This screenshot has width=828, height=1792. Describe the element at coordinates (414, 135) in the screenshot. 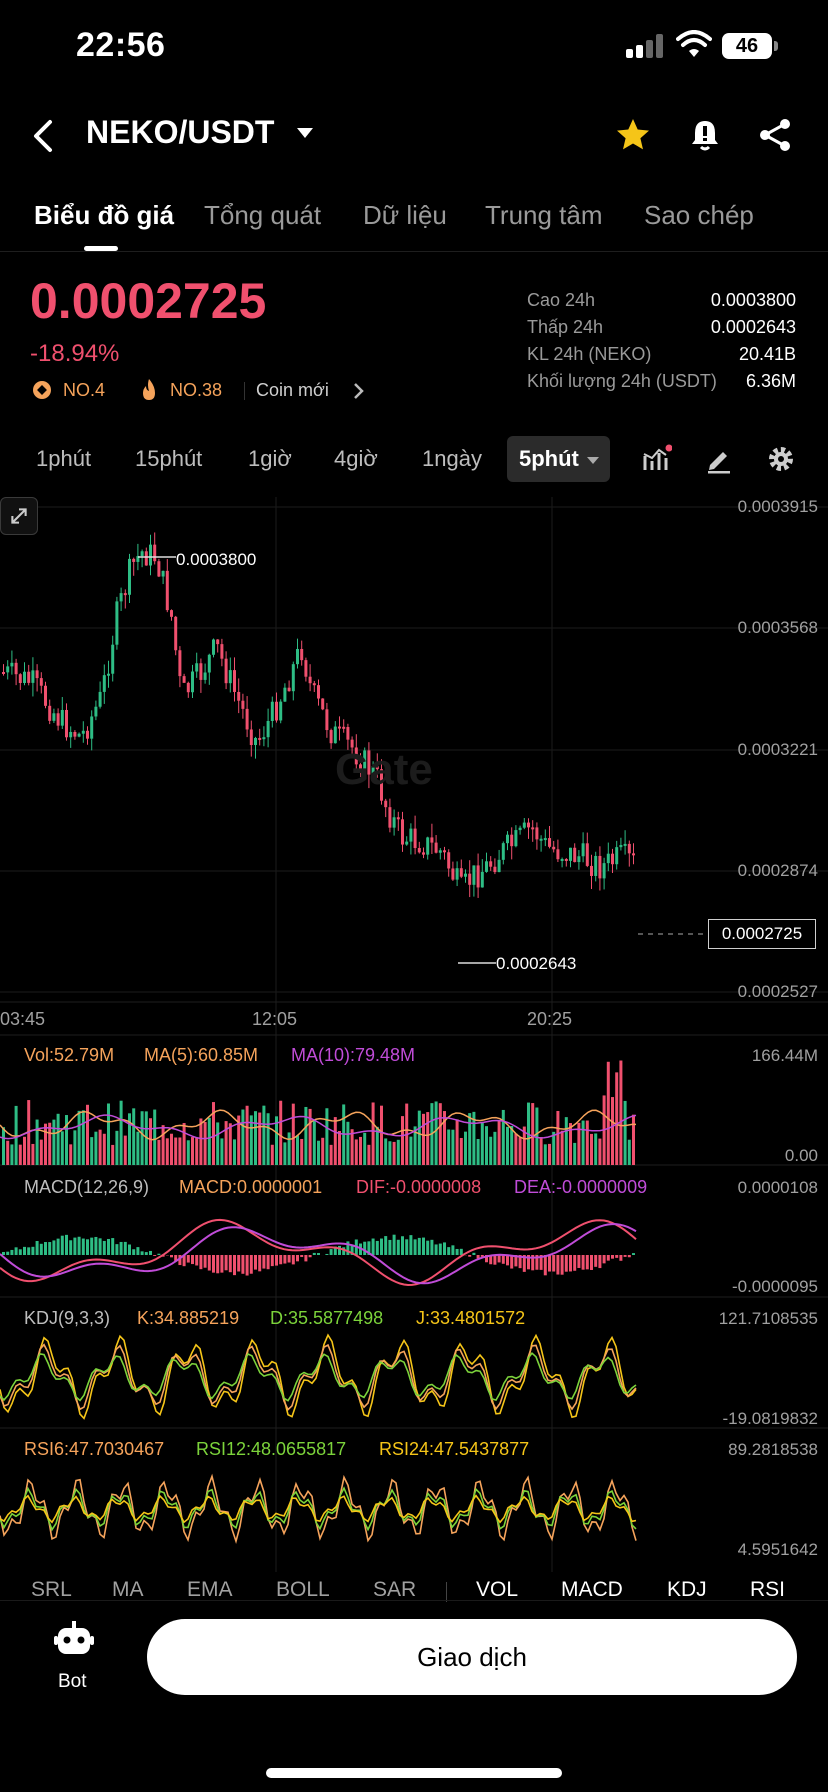

I see `pair-header: NEKO/USDT` at that location.